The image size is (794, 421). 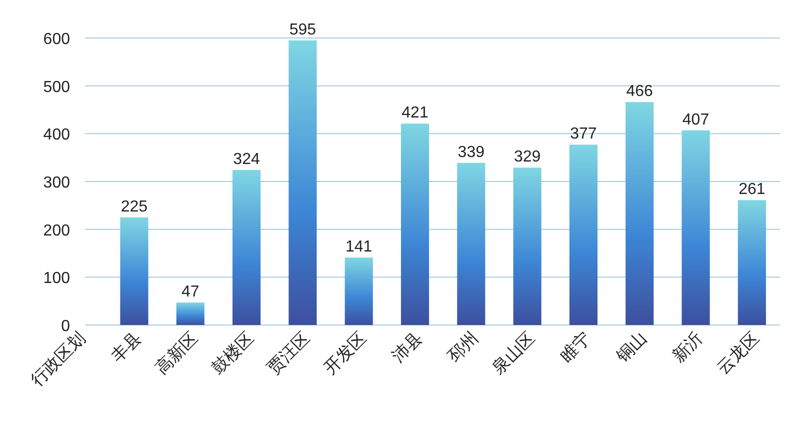 What do you see at coordinates (631, 347) in the screenshot?
I see `x-tick-label: 铜山` at bounding box center [631, 347].